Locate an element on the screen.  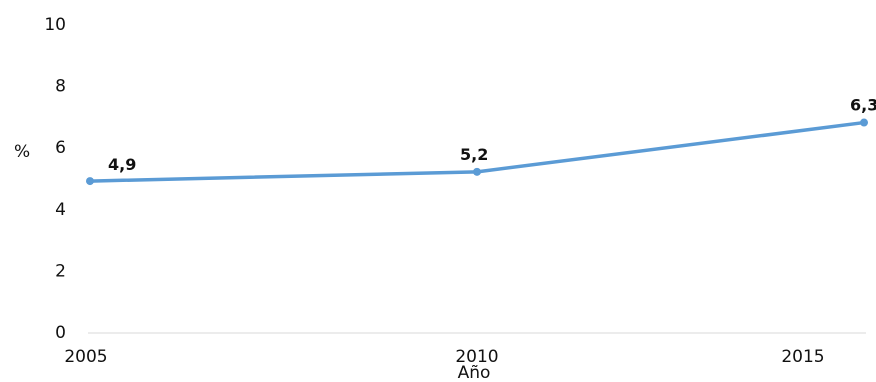
x-tick-label: 2015 is located at coordinates (802, 357).